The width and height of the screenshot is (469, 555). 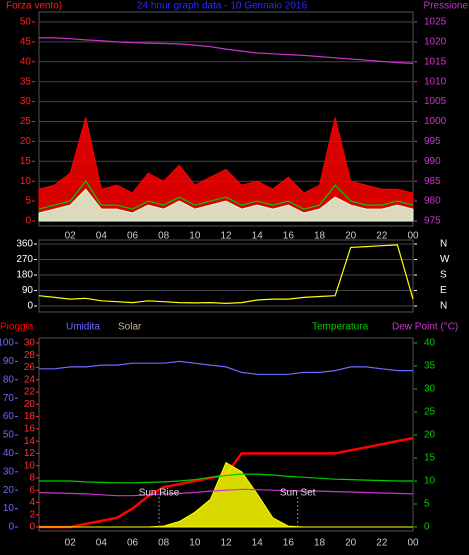 What do you see at coordinates (24, 275) in the screenshot?
I see `y-tick-label: 180` at bounding box center [24, 275].